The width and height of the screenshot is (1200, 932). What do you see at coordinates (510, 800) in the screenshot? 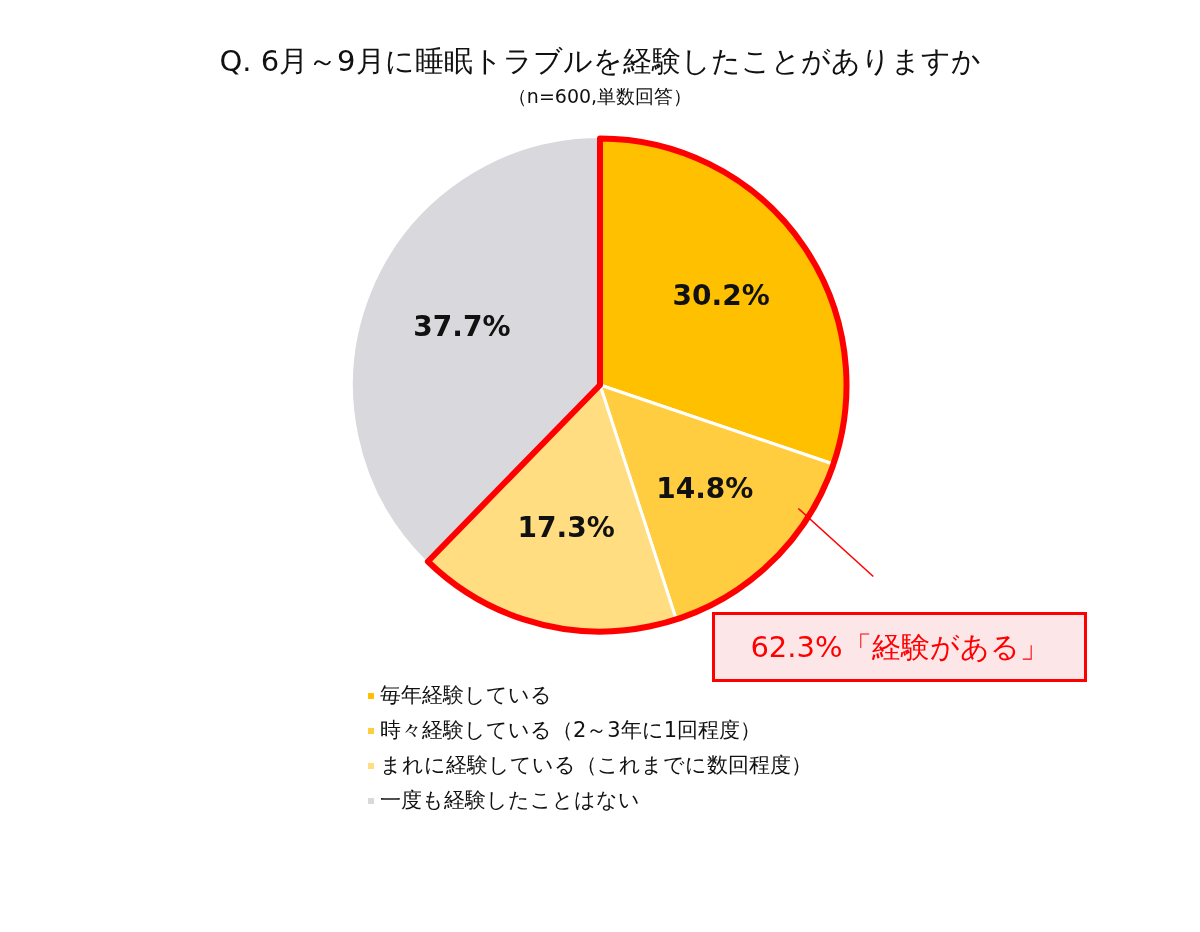
I see `legend-label: 一度も経験したことはない` at bounding box center [510, 800].